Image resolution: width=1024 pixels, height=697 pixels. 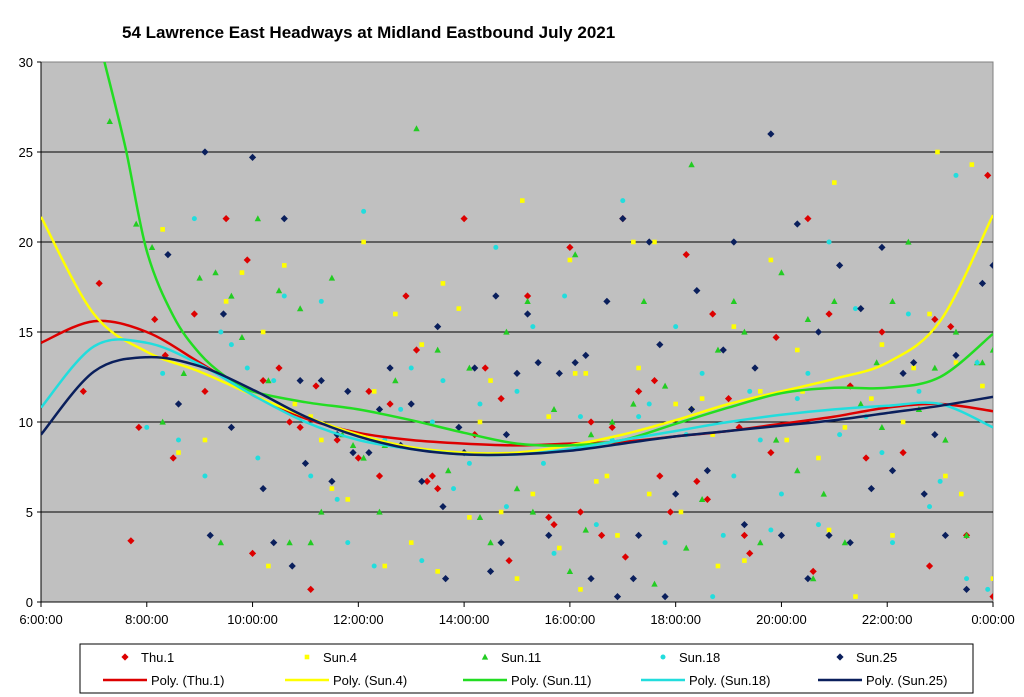 What do you see at coordinates (729, 680) in the screenshot?
I see `legend-label-poly-sun-18: Poly. (Sun.18)` at bounding box center [729, 680].